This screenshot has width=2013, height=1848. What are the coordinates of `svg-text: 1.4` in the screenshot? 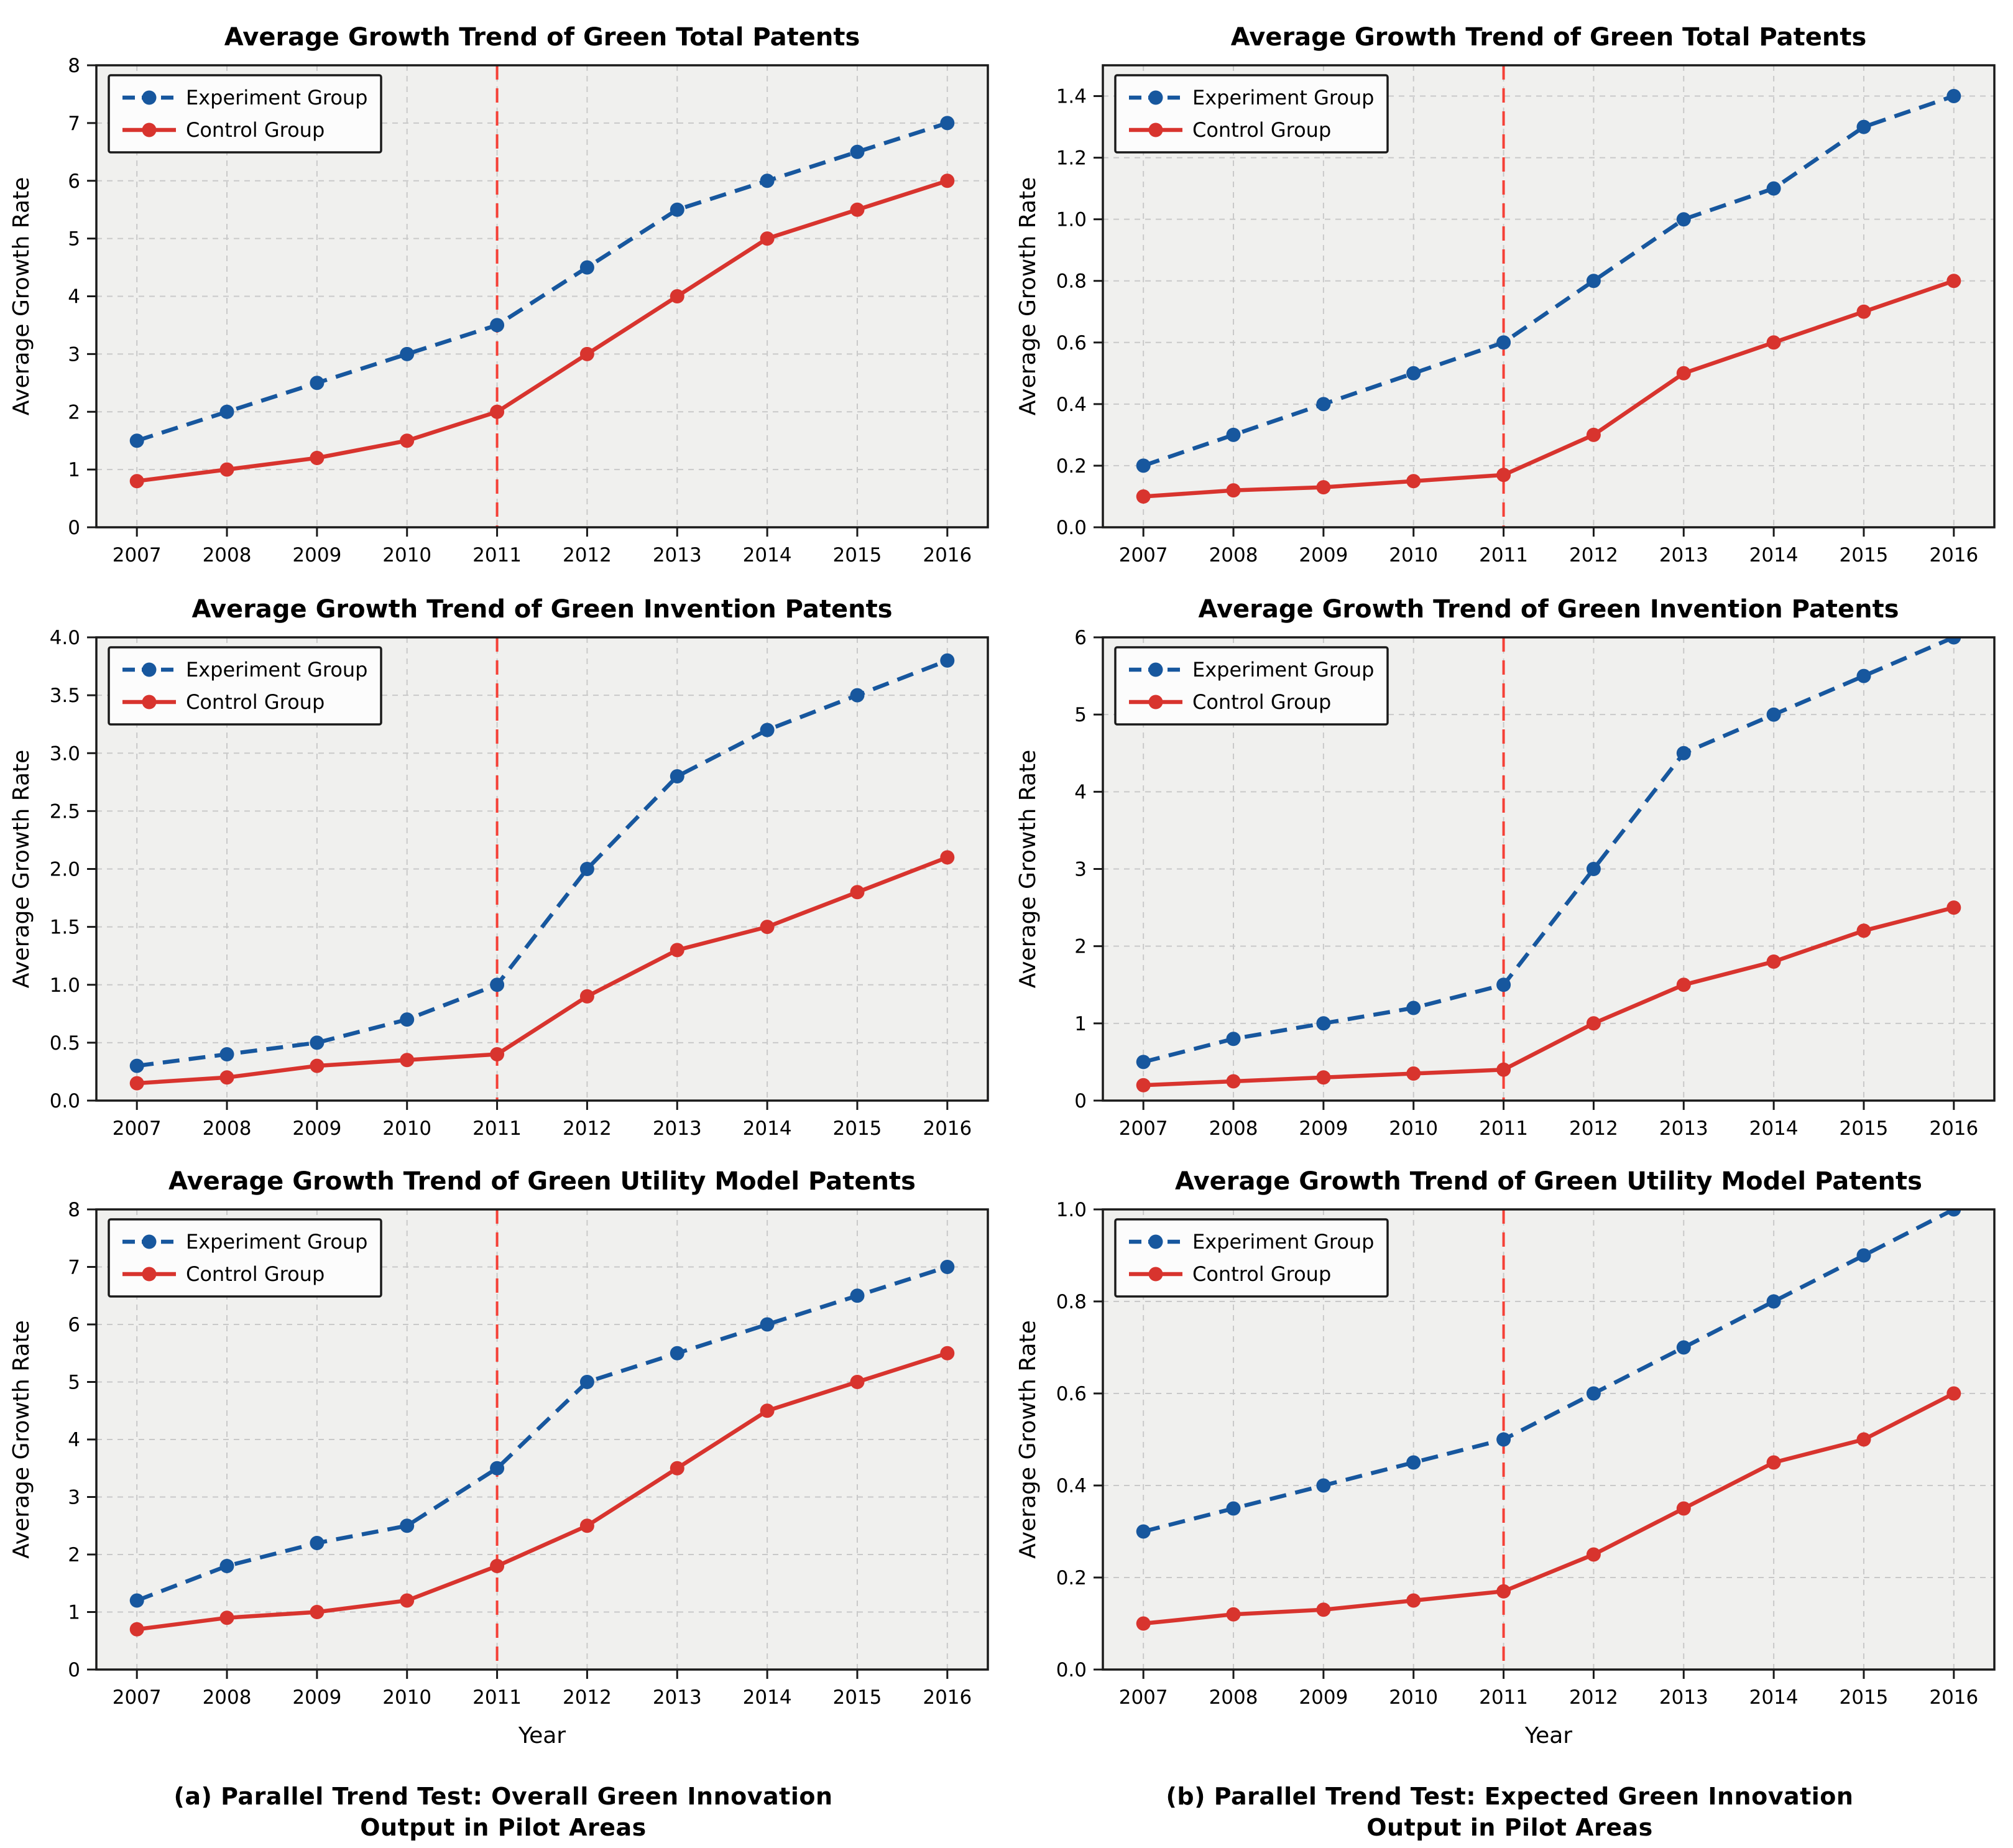 It's located at (1071, 97).